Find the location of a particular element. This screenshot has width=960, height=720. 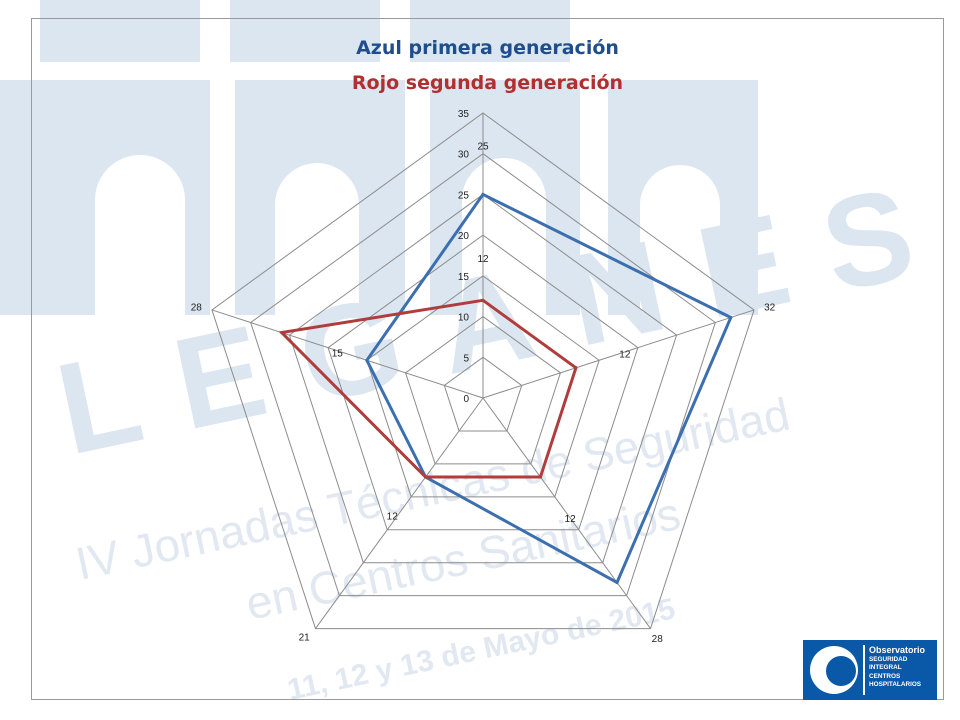

radar-data-label-s1-1: 32 is located at coordinates (770, 308).